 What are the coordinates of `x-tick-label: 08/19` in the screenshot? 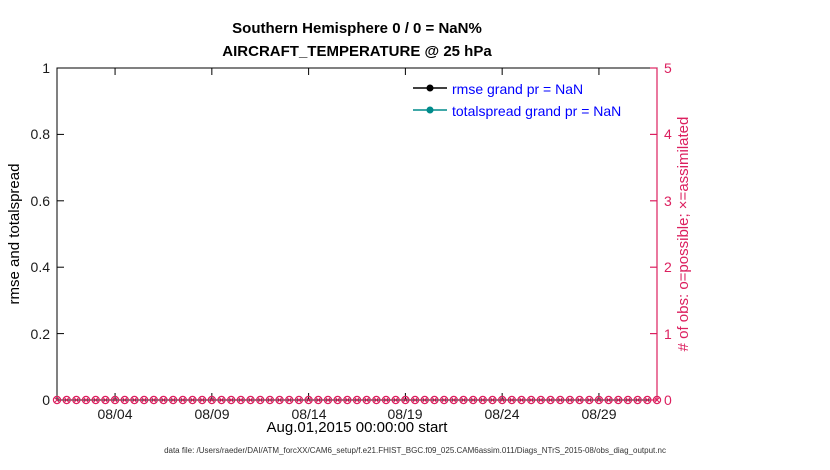 It's located at (405, 414).